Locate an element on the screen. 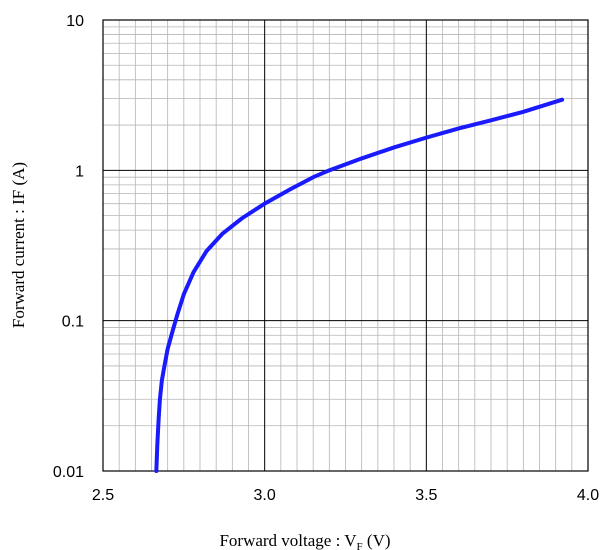  x-axis-label: Forward voltage : VF (V) is located at coordinates (304, 540).